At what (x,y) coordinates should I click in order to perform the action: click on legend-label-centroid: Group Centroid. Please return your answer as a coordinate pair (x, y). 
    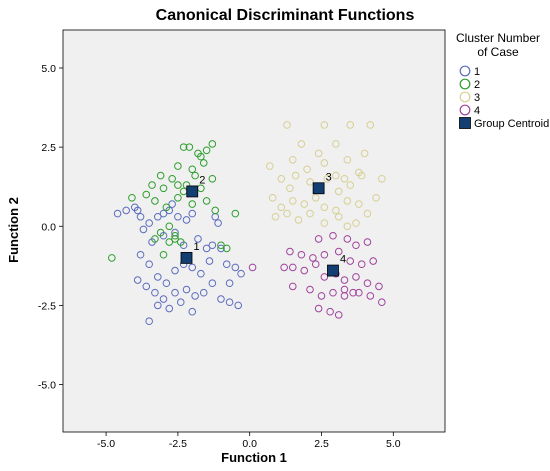
    Looking at the image, I should click on (511, 124).